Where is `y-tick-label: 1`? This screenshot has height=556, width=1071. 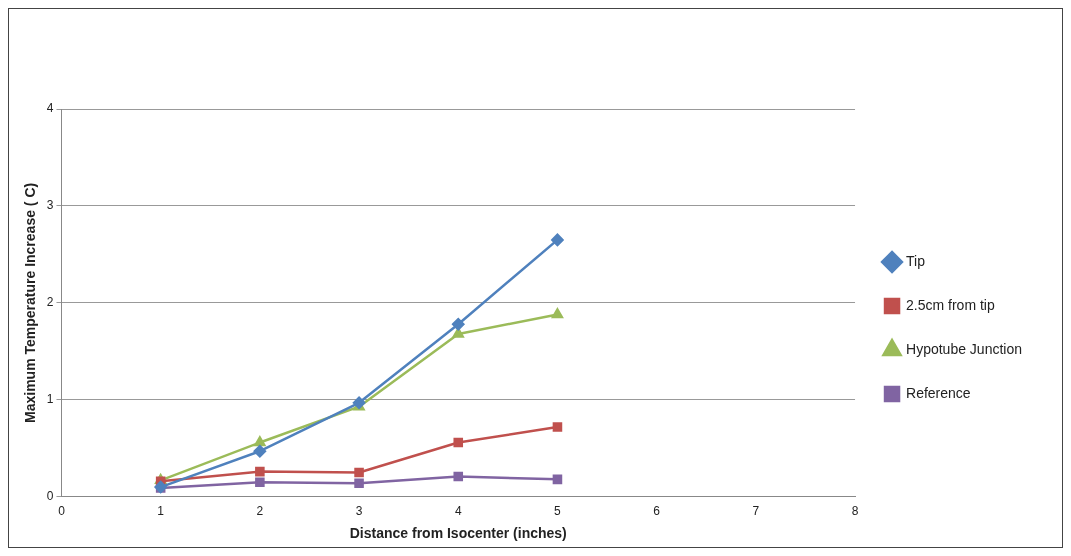 y-tick-label: 1 is located at coordinates (50, 399).